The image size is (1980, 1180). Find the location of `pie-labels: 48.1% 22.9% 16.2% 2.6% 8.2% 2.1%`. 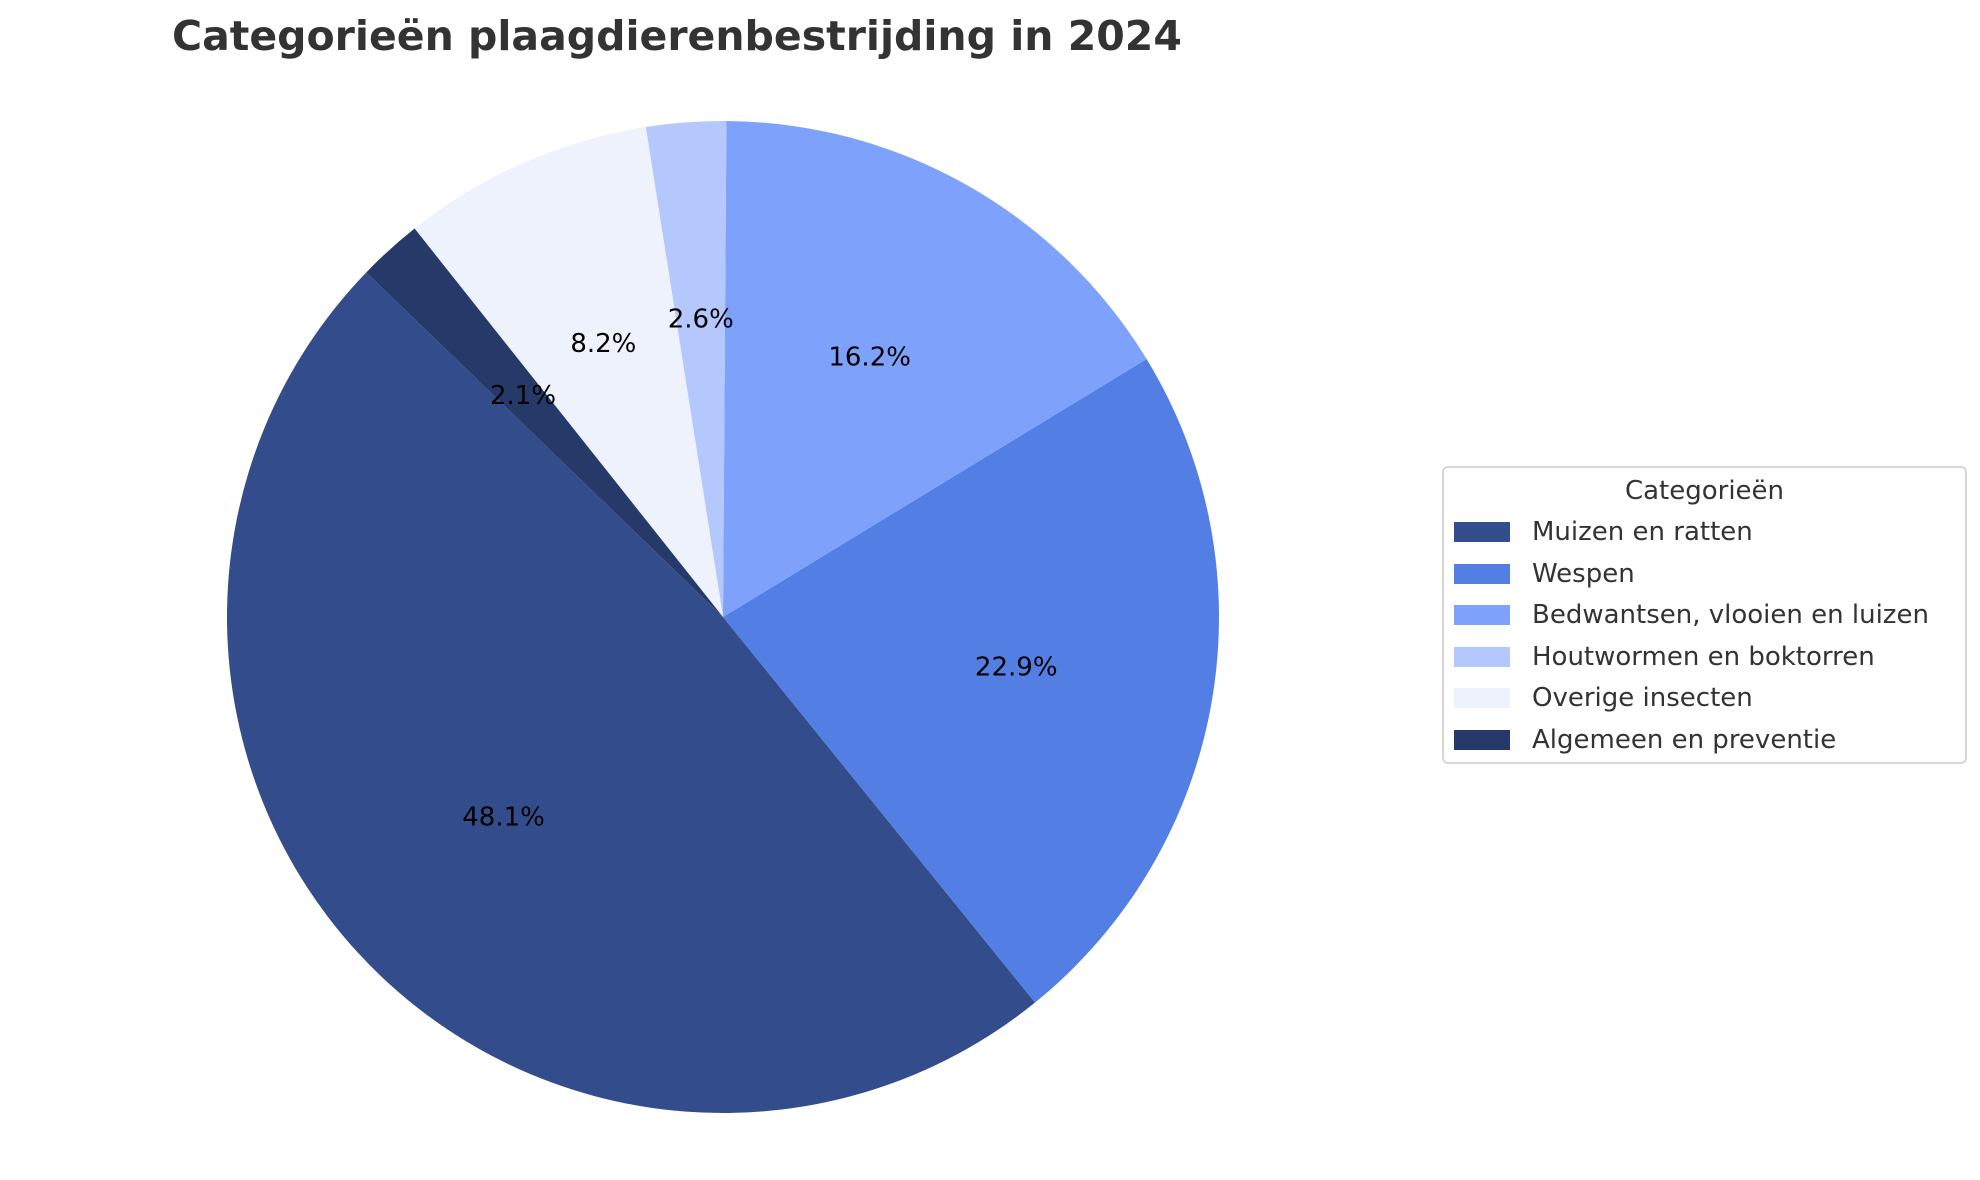

pie-labels: 48.1% 22.9% 16.2% 2.6% 8.2% 2.1% is located at coordinates (759, 569).